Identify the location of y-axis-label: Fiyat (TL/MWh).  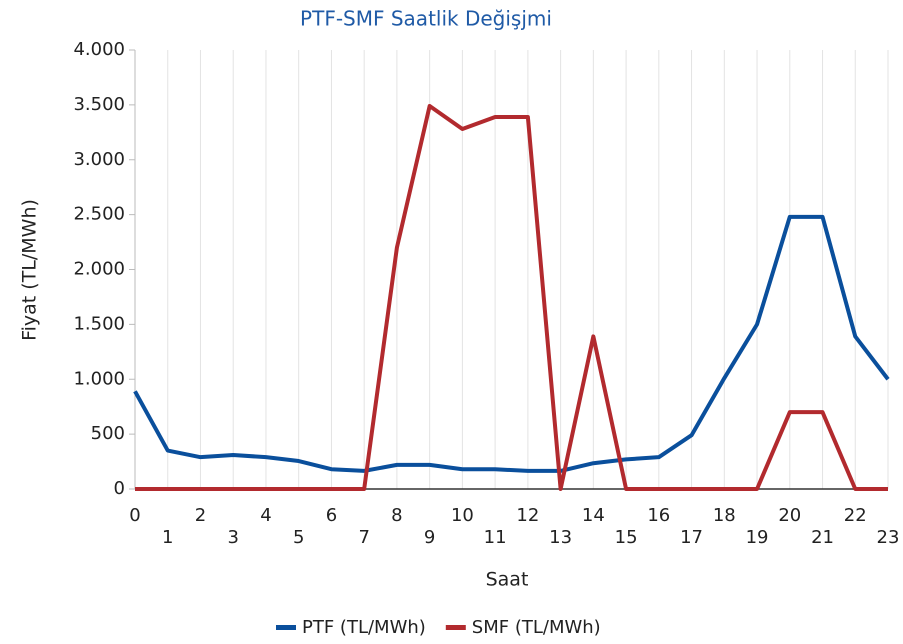
(30, 270).